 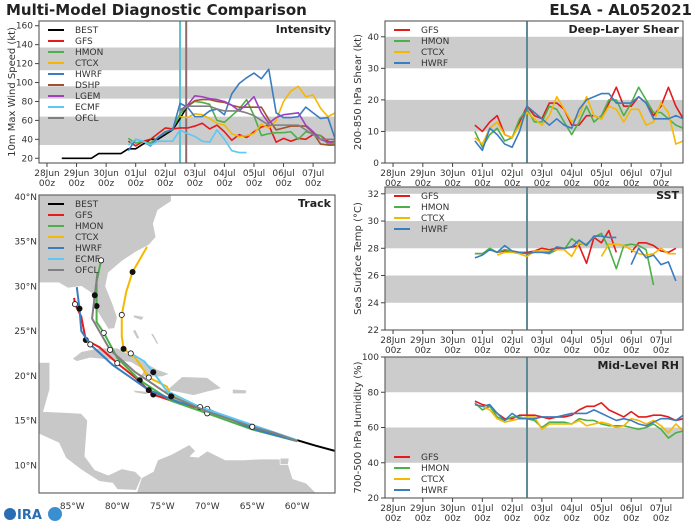 What do you see at coordinates (315, 445) in the screenshot?
I see `track-line-best` at bounding box center [315, 445].